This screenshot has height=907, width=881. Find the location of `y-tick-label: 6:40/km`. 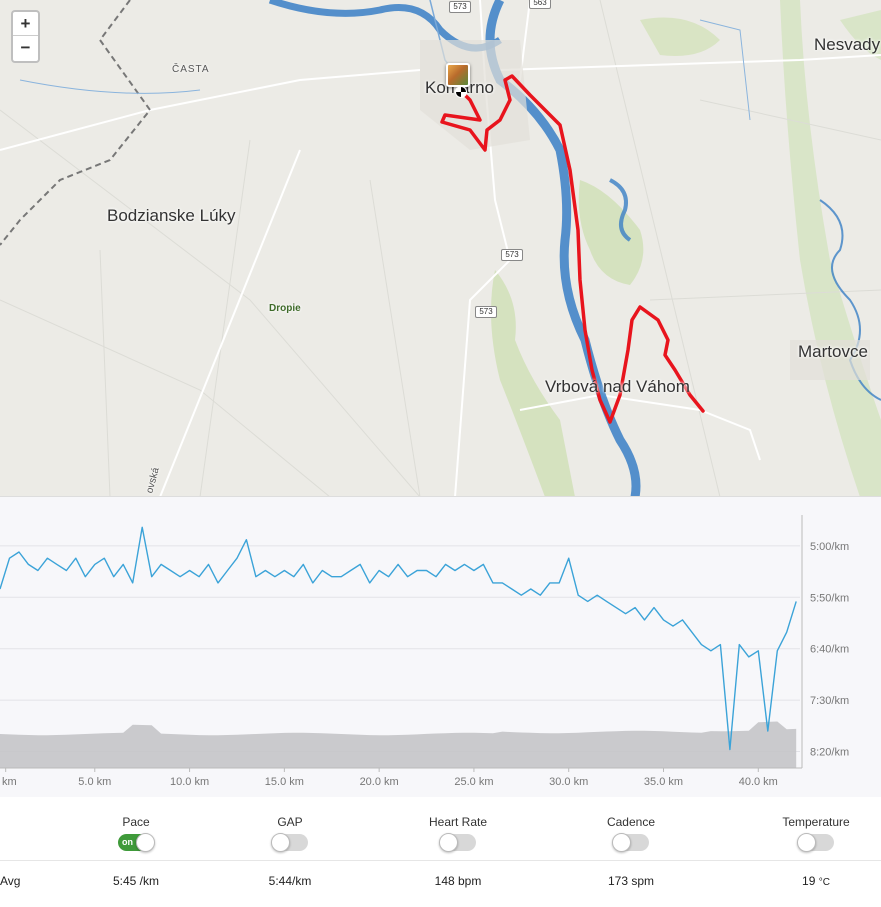

y-tick-label: 6:40/km is located at coordinates (829, 650).